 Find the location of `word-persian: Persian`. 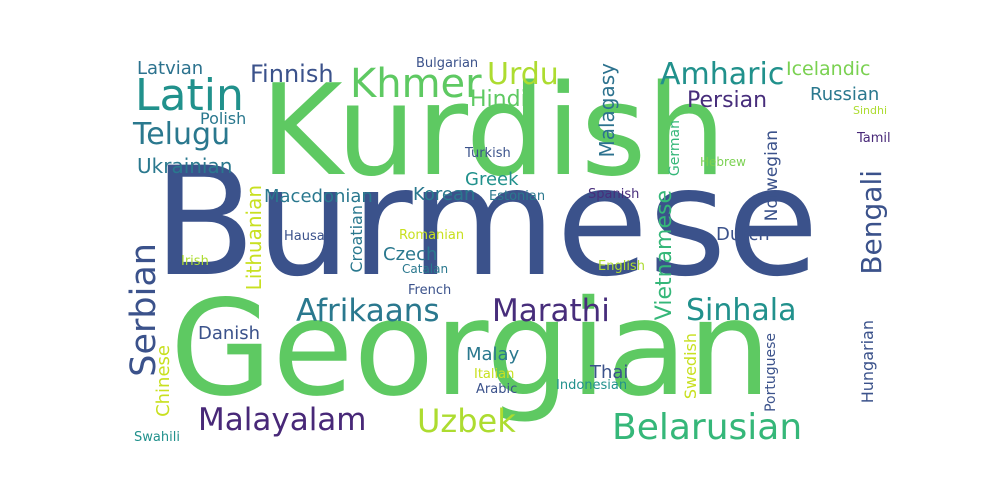

word-persian: Persian is located at coordinates (727, 100).